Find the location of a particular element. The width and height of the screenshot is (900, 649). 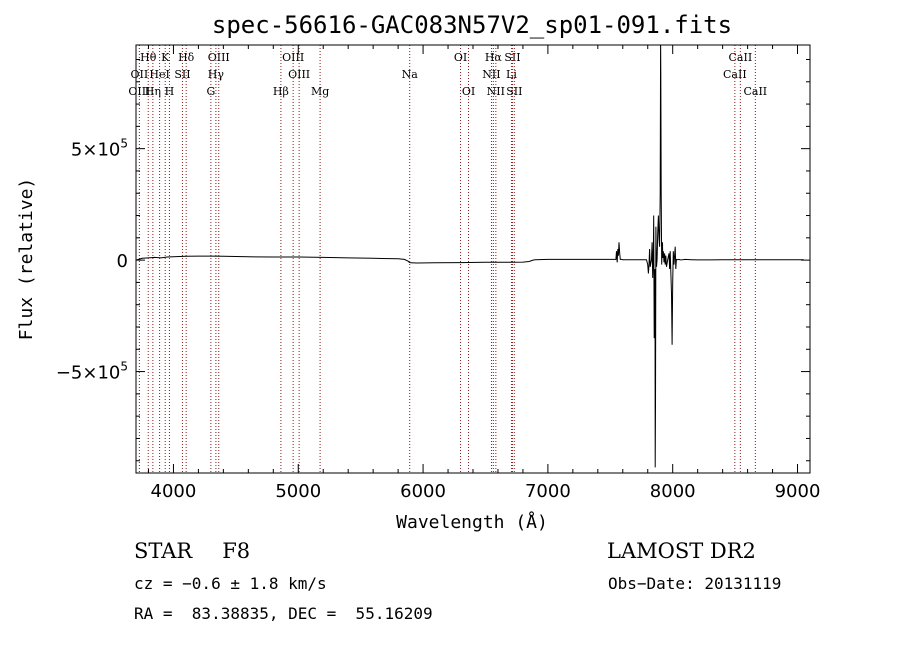

object-class: STAR F8 is located at coordinates (192, 551).